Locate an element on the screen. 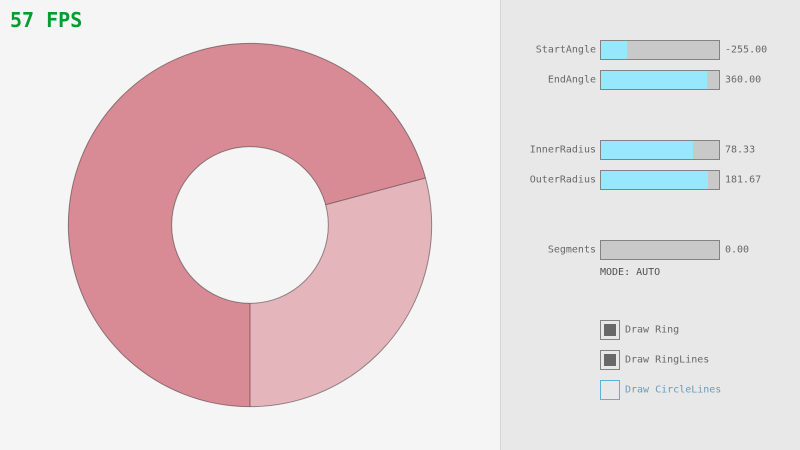  checkbox-row-draw-circlelines: Draw CircleLines is located at coordinates (650, 390).